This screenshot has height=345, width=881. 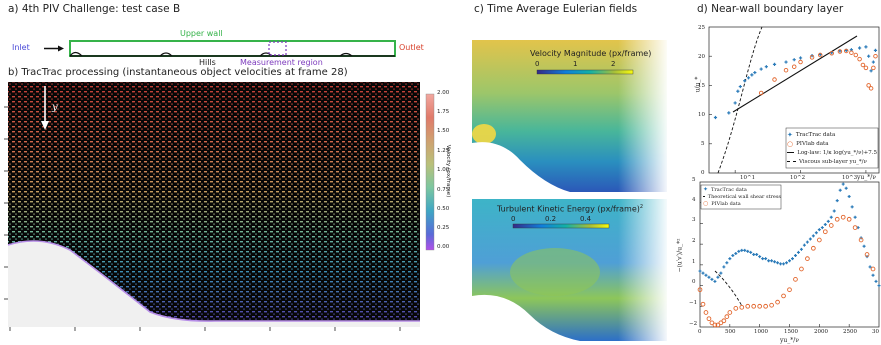 I want to click on bottom-xtick-0: 0, so click(x=700, y=332).